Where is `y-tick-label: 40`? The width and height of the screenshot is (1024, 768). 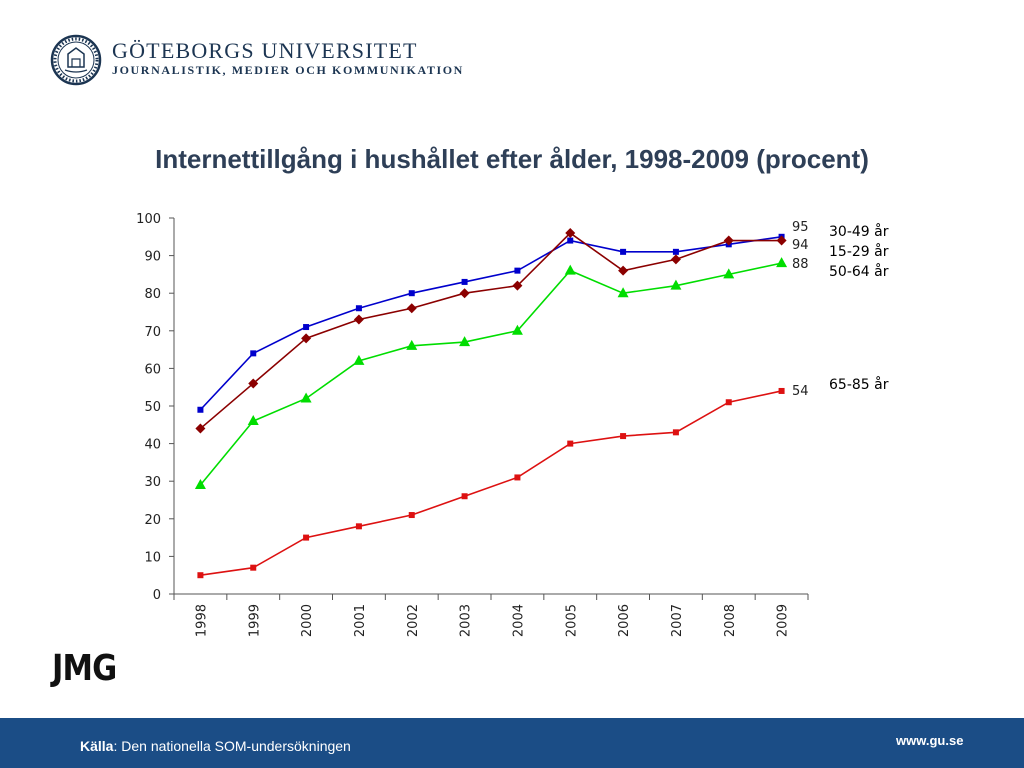 y-tick-label: 40 is located at coordinates (152, 445).